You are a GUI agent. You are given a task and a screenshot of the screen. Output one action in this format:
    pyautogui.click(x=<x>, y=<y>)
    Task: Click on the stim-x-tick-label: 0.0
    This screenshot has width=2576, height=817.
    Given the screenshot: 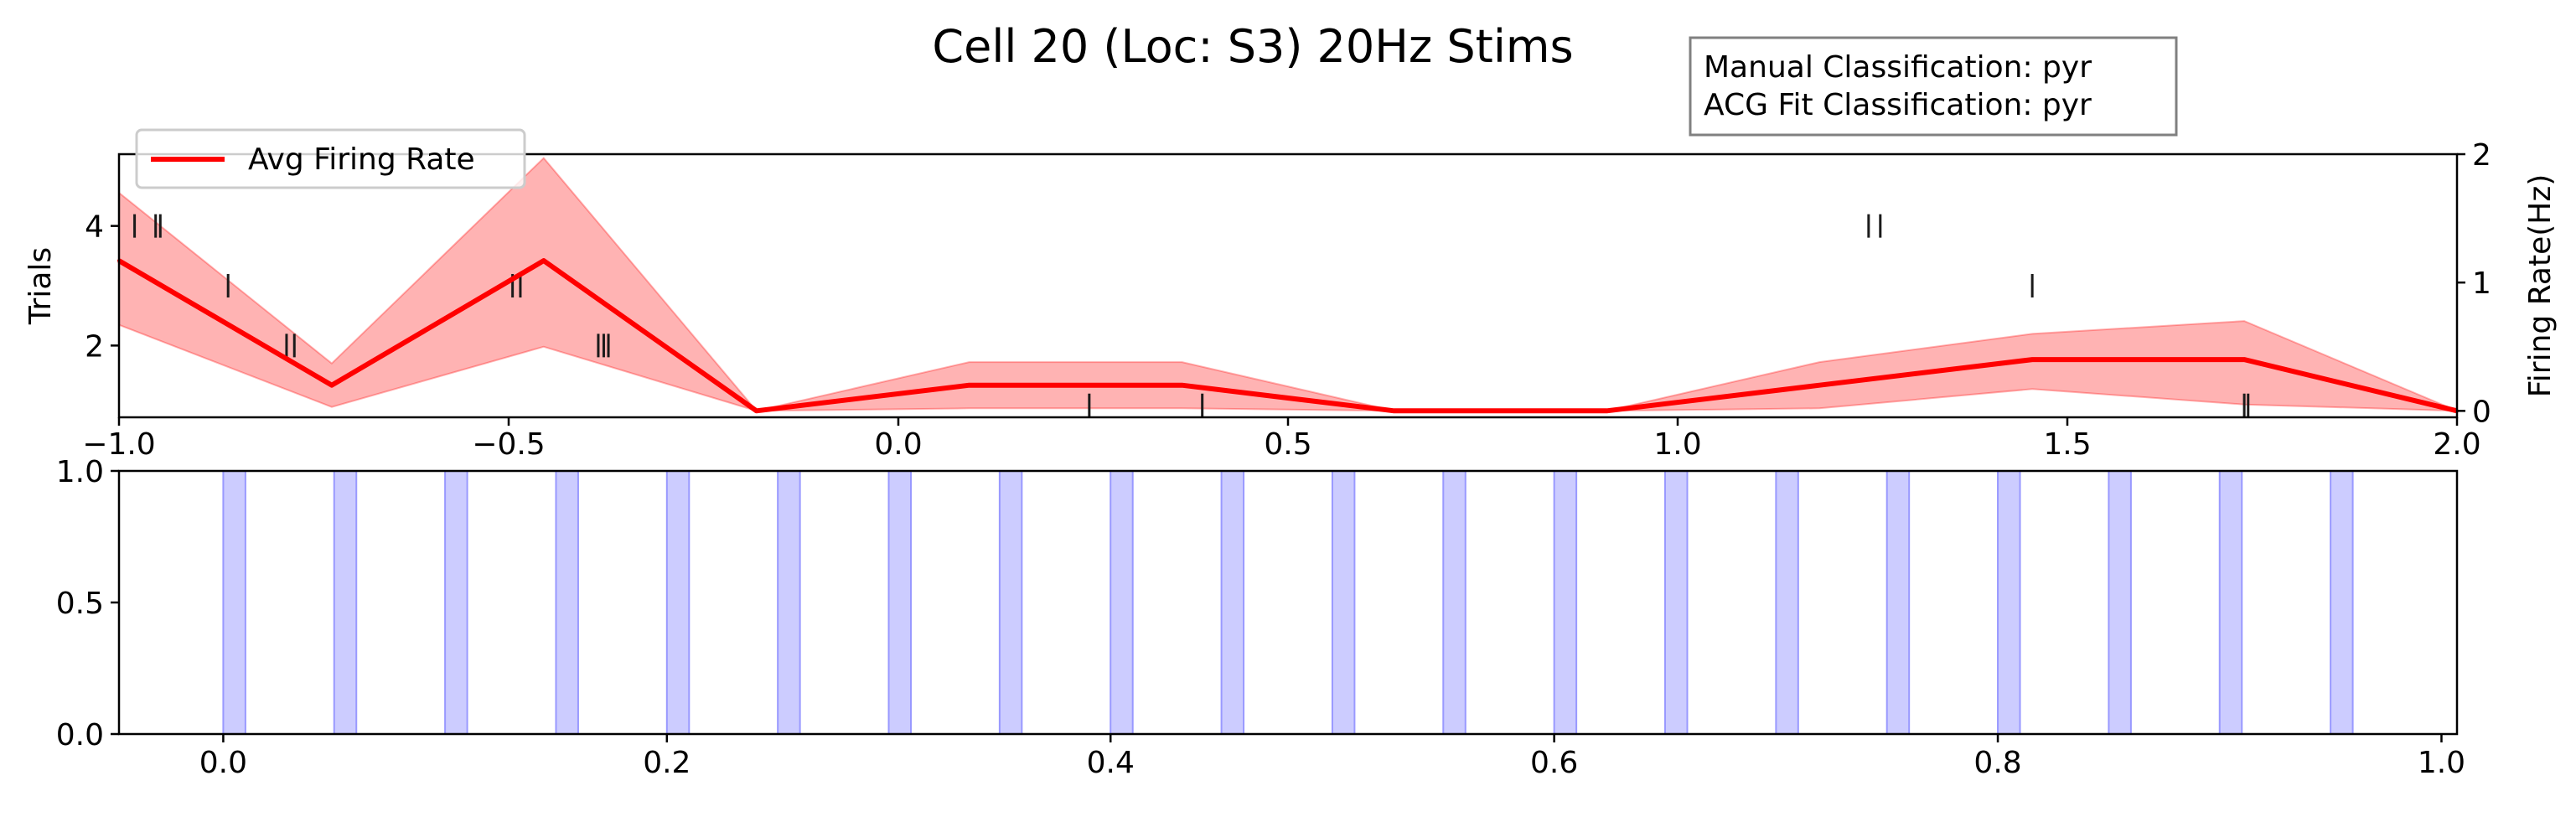 What is the action you would take?
    pyautogui.click(x=223, y=763)
    